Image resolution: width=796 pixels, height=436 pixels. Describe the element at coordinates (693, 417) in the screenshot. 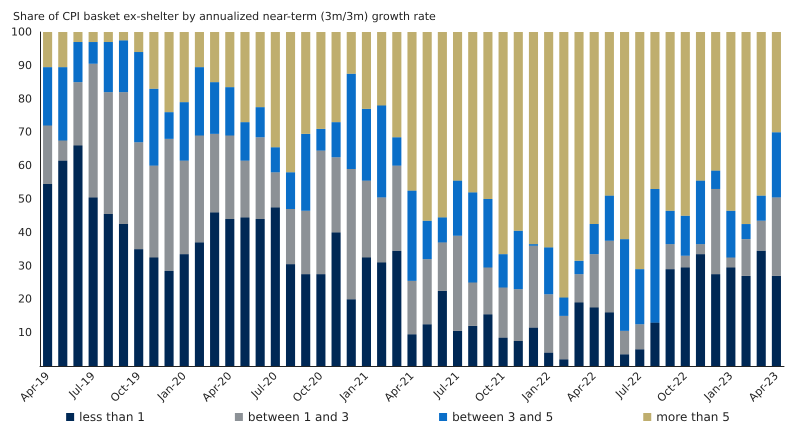

I see `legend-label: more than 5` at that location.